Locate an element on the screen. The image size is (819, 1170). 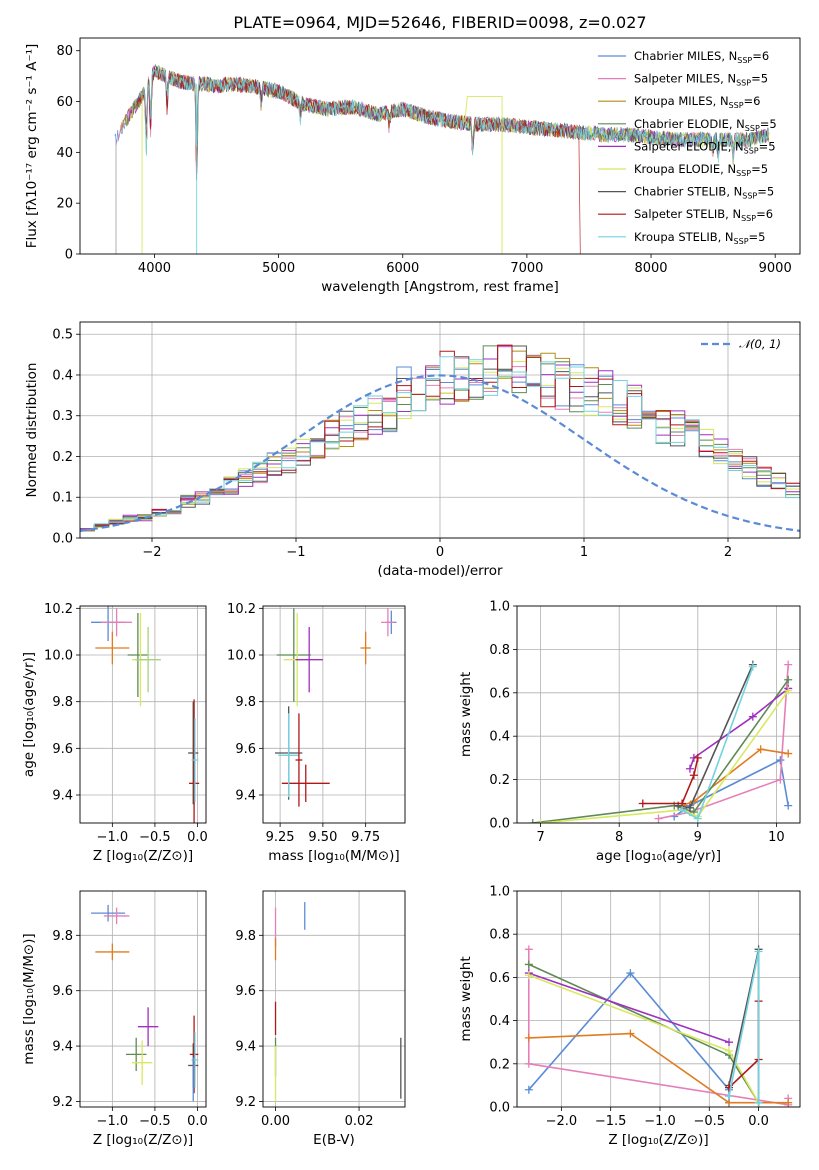
x-tick-label: 9000 is located at coordinates (775, 268).